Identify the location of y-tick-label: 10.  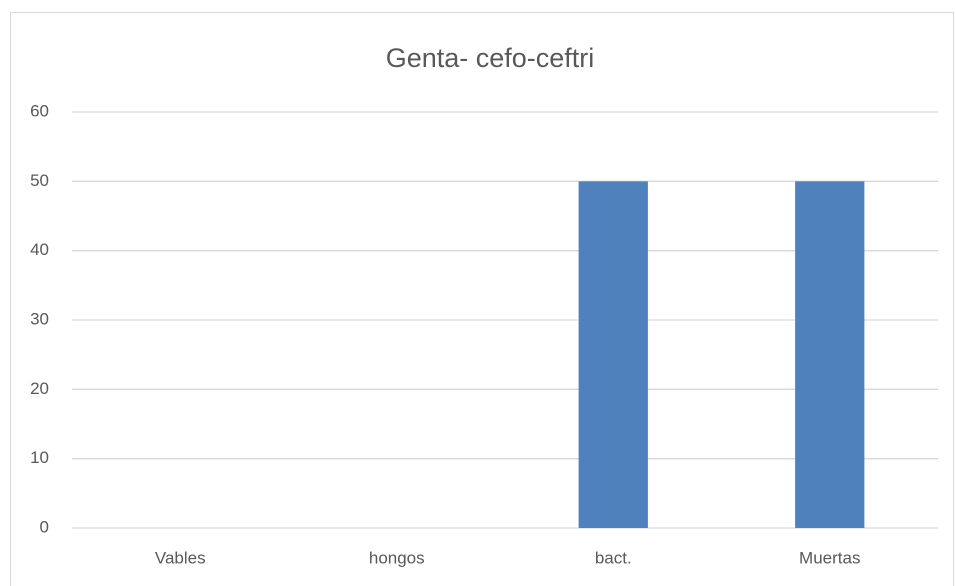
(39, 457).